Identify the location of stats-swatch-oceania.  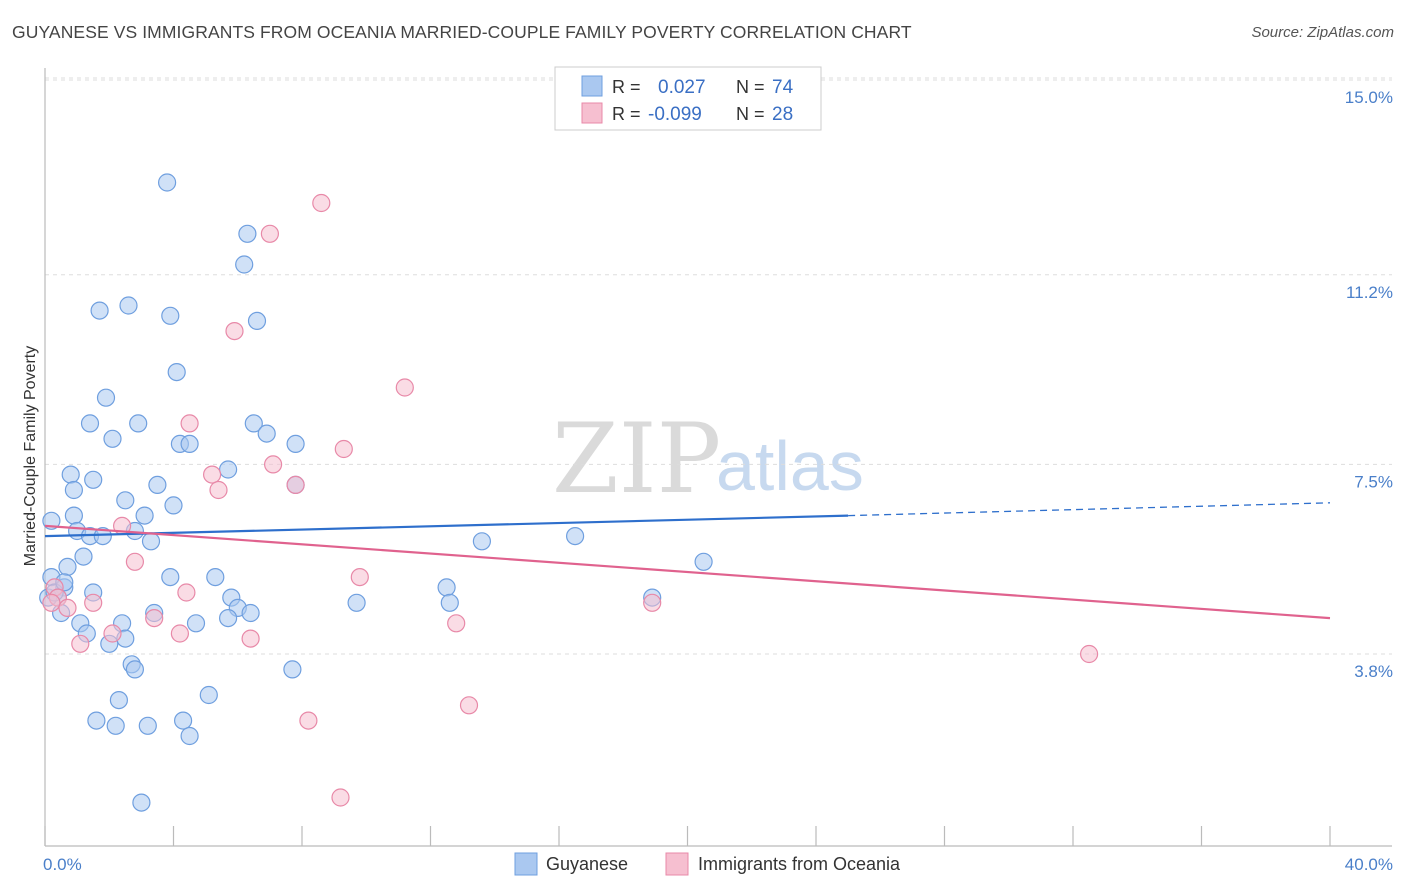
(592, 113).